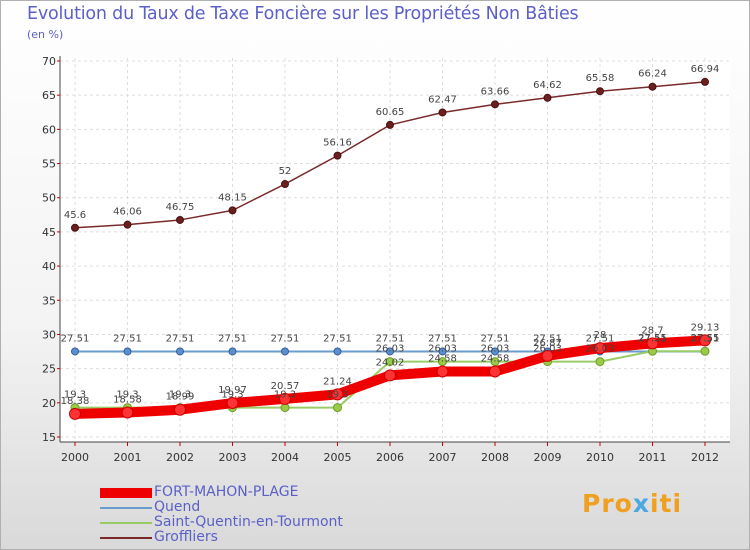 The height and width of the screenshot is (550, 750). I want to click on data-label-3: 64.62, so click(547, 85).